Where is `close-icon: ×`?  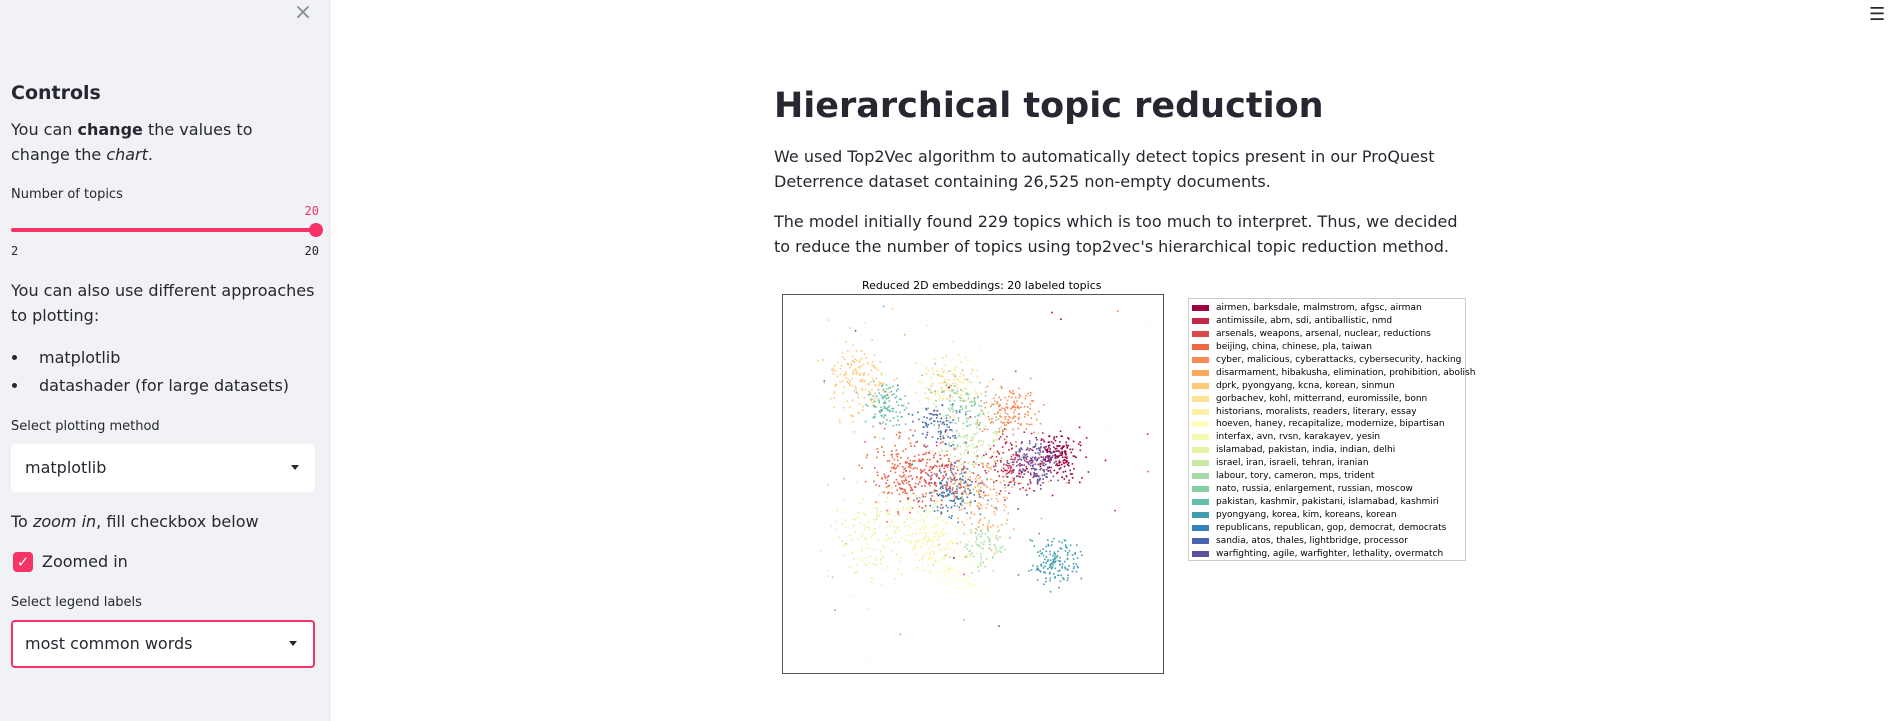 close-icon: × is located at coordinates (303, 12).